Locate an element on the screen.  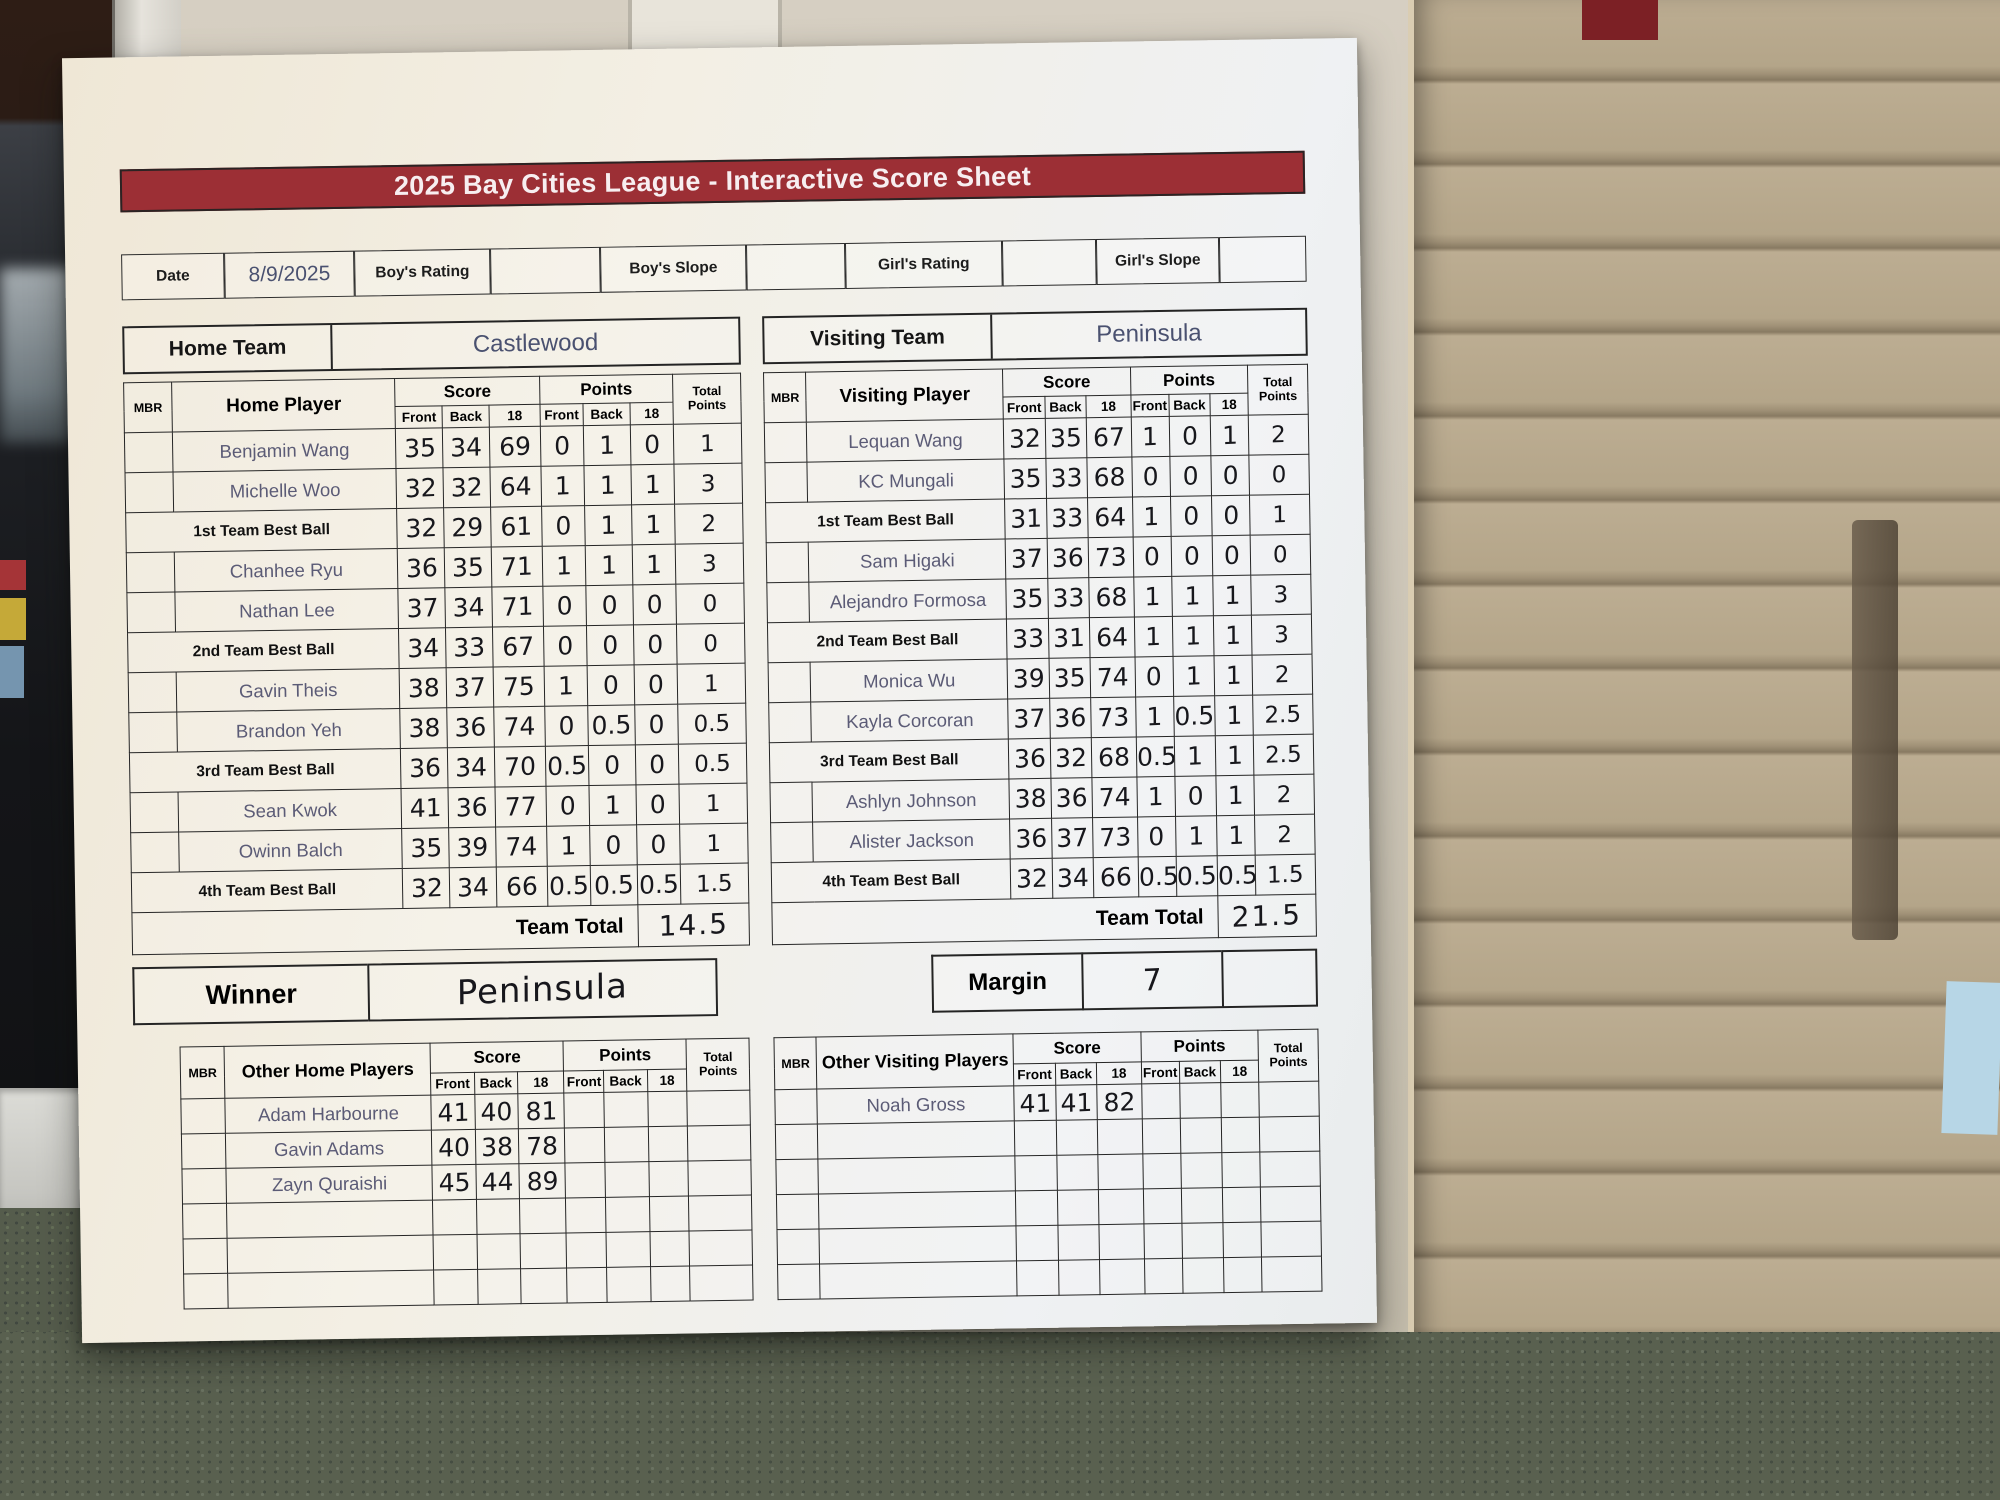
player-name: Sam Higaki is located at coordinates (907, 560).